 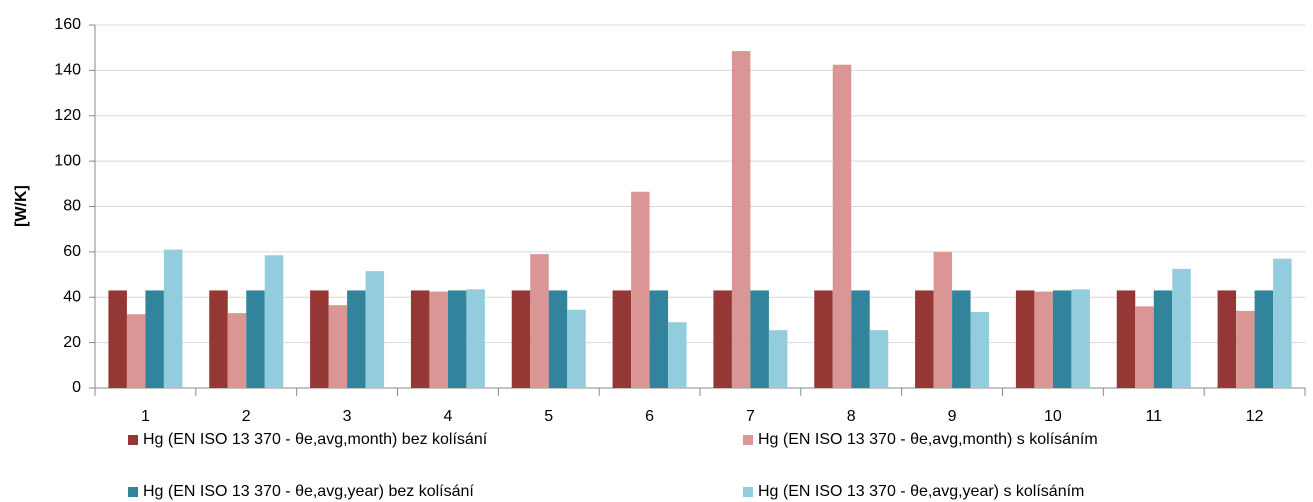 I want to click on y-tick-label: 100, so click(x=67, y=160).